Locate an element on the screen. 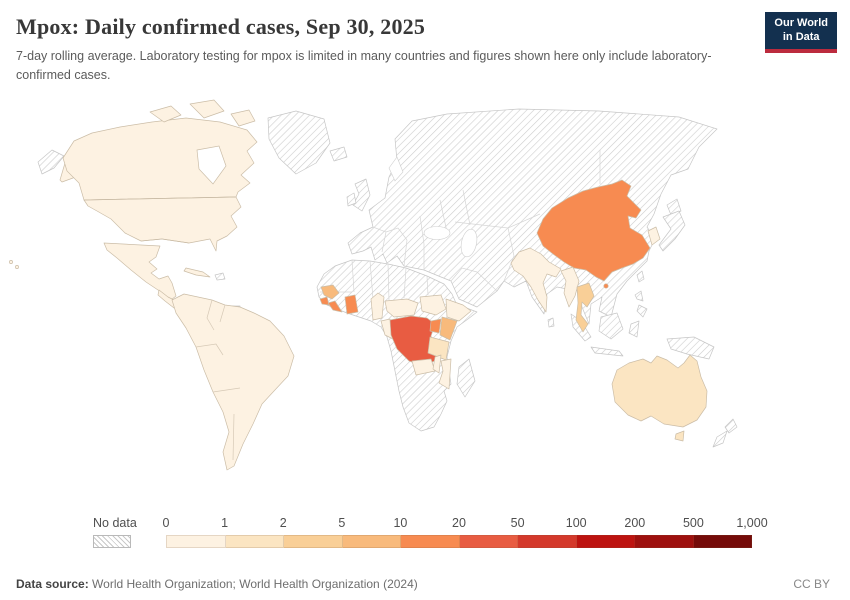 This screenshot has width=850, height=600. country-canada is located at coordinates (160, 159).